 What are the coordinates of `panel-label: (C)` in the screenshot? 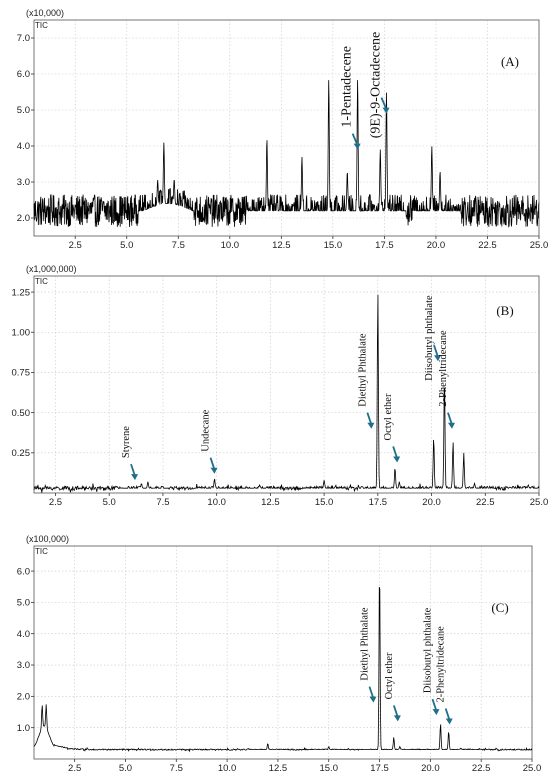 It's located at (499, 607).